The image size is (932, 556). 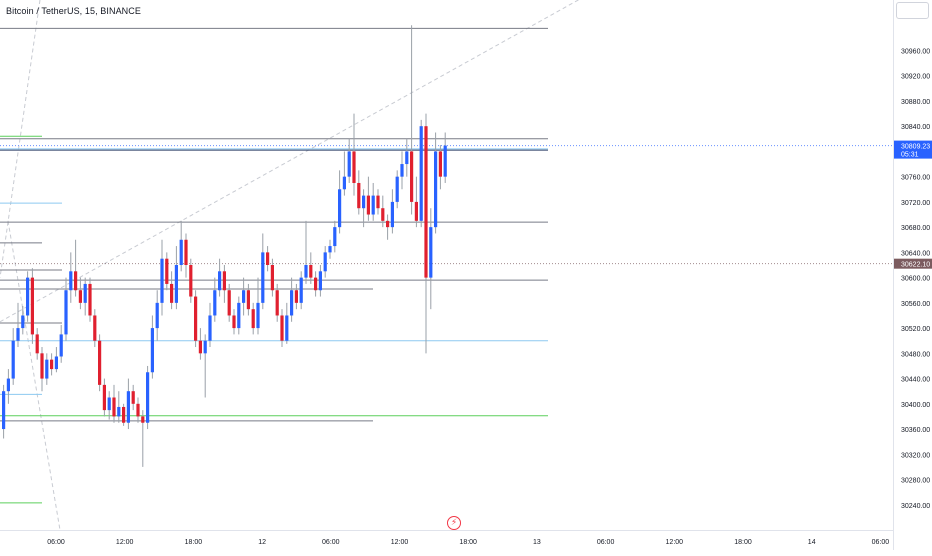 I want to click on price-label-text: 30809.23, so click(x=915, y=147).